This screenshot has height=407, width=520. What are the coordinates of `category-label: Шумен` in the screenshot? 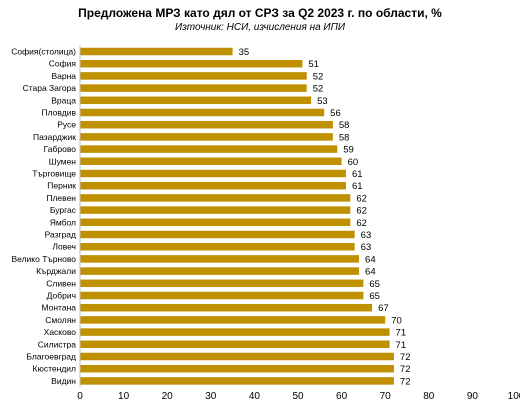 It's located at (63, 161).